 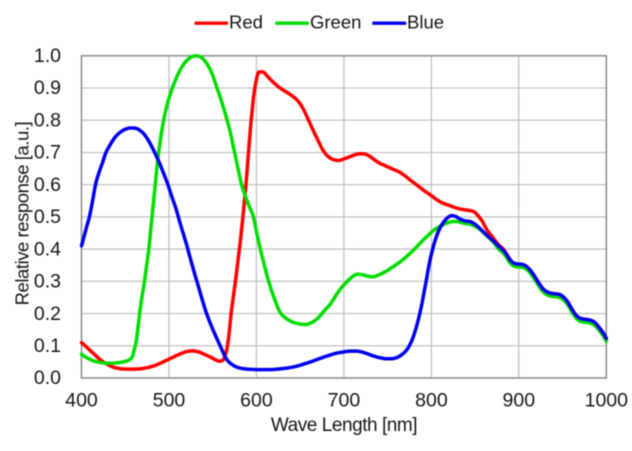 I want to click on svg-text: 700, so click(x=344, y=400).